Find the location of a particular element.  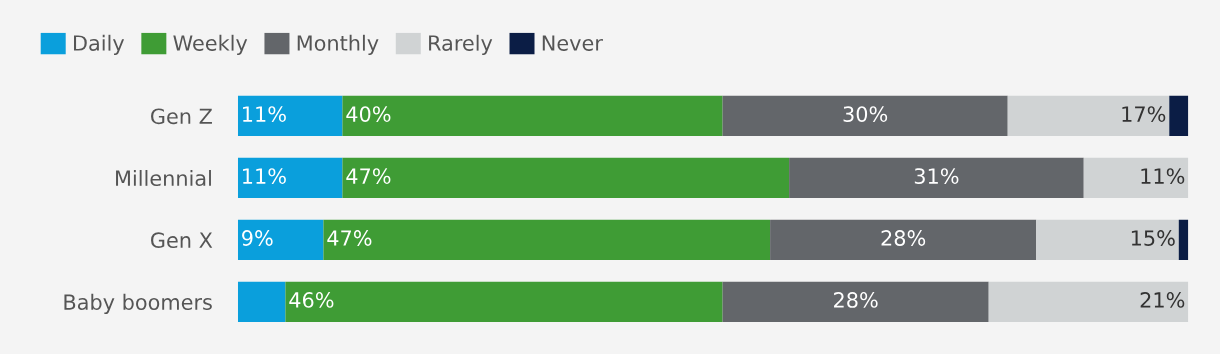

data-label: 17% is located at coordinates (1144, 114).